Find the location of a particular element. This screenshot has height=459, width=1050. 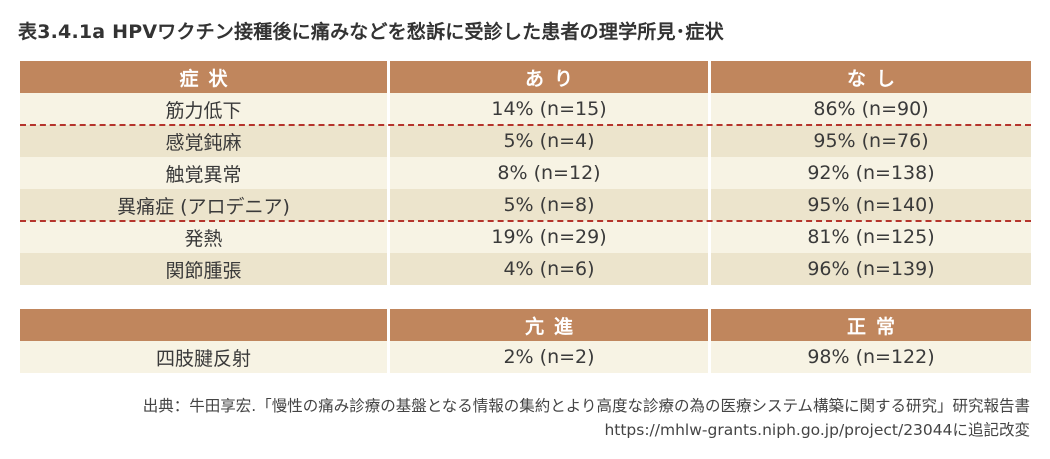

table-row: 発熱 19% (n=29) 81% (n=125) is located at coordinates (525, 237).